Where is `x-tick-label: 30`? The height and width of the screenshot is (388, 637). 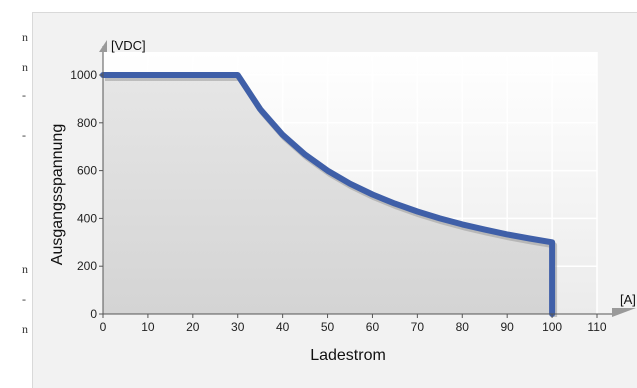
x-tick-label: 30 is located at coordinates (238, 327).